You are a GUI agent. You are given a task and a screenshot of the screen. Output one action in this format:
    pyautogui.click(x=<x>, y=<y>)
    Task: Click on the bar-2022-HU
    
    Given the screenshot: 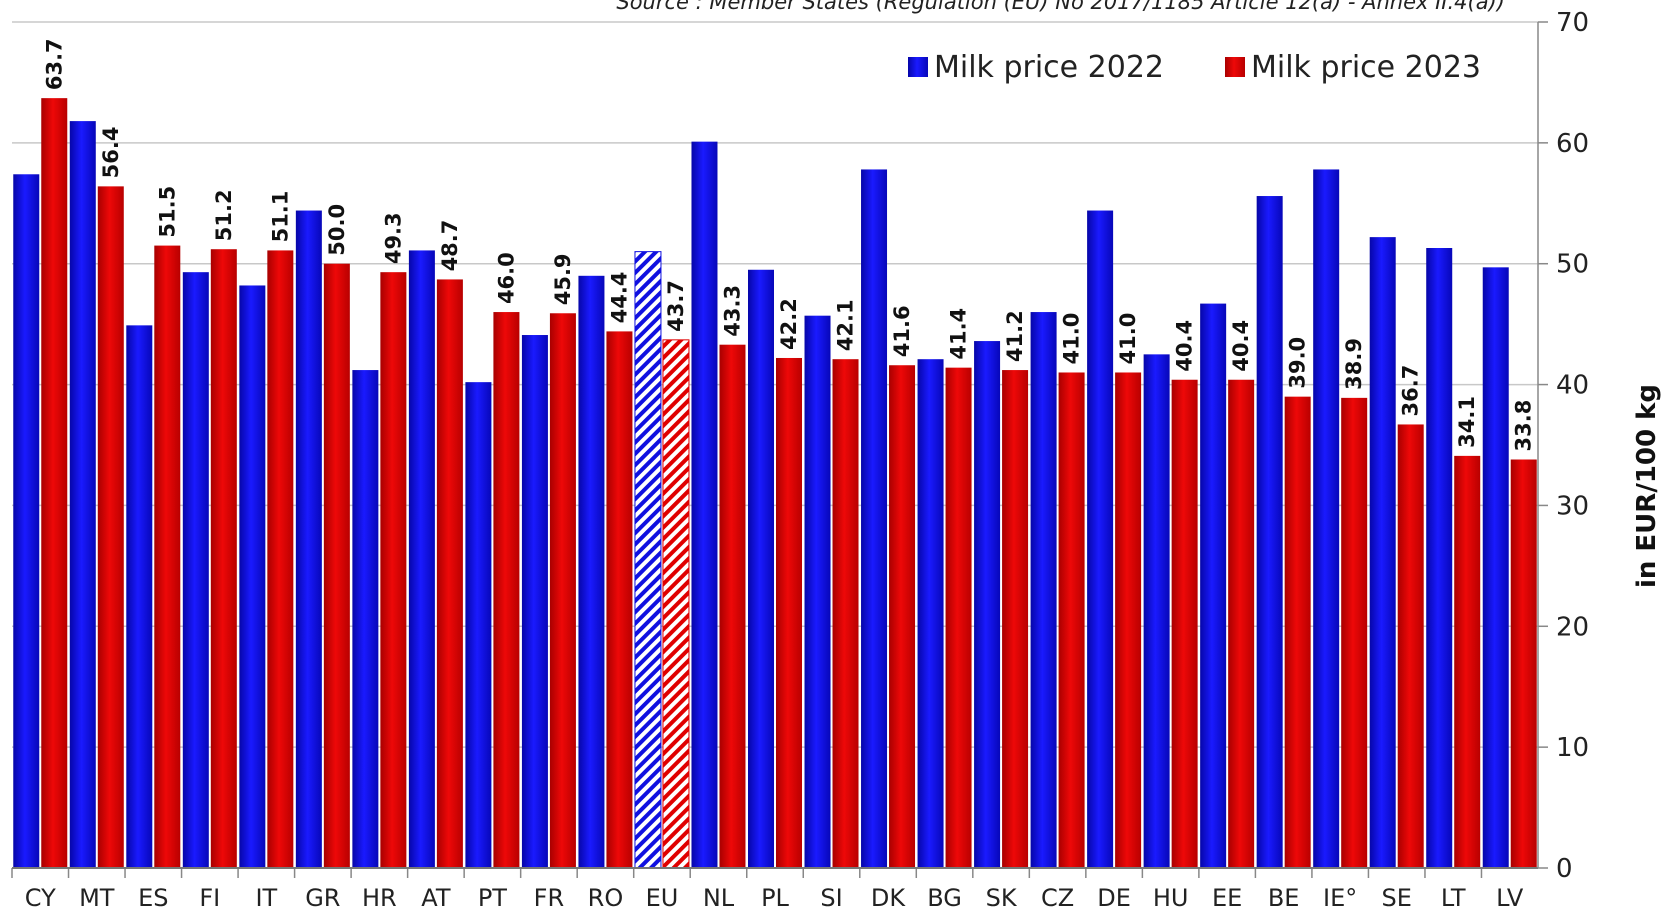 What is the action you would take?
    pyautogui.click(x=1156, y=611)
    